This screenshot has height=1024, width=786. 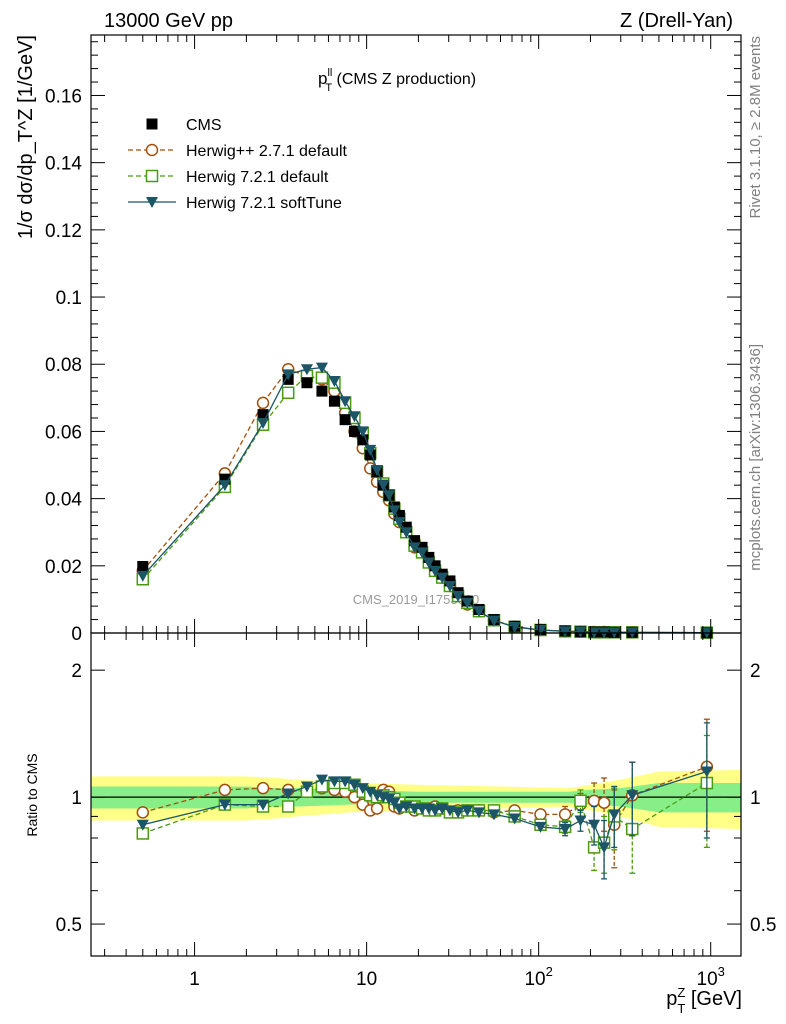 I want to click on x-tick-label: 10, so click(x=366, y=979).